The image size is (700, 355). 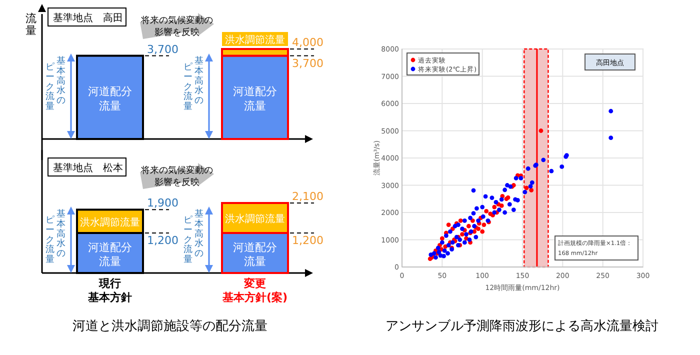 I want to click on total-label: 2,100, so click(x=308, y=196).